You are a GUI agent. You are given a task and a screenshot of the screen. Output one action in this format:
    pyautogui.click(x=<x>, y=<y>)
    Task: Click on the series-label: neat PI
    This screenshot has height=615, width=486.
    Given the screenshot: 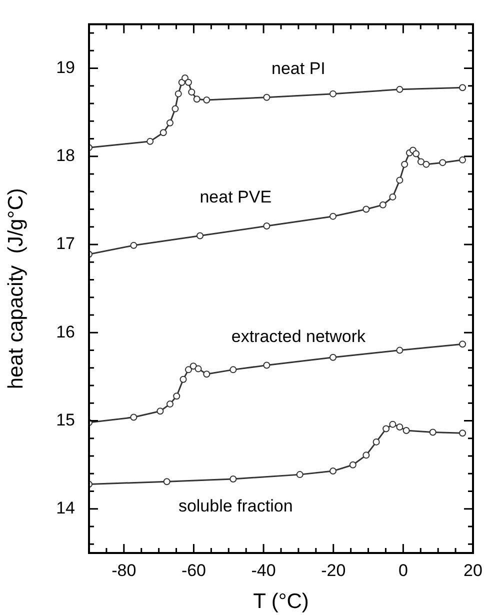 What is the action you would take?
    pyautogui.click(x=299, y=68)
    